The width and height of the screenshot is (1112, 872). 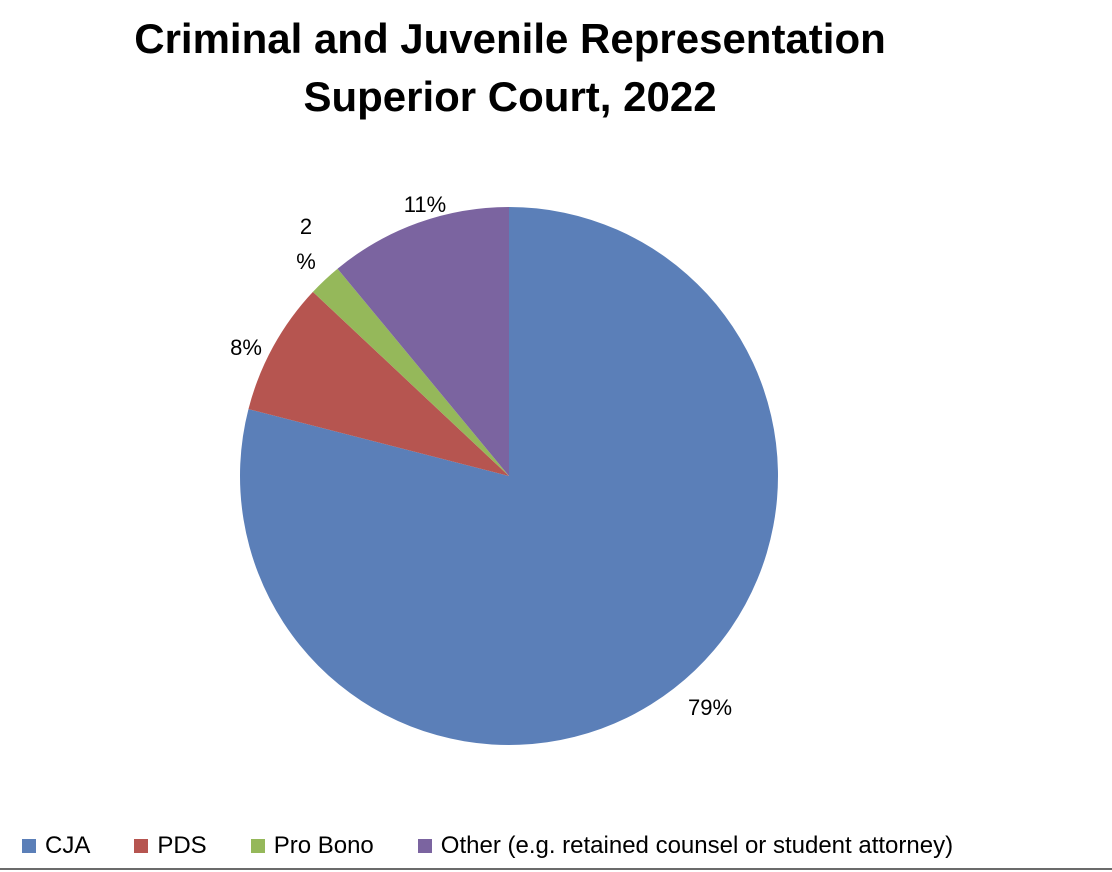 What do you see at coordinates (510, 96) in the screenshot?
I see `chart-title-line-2: Superior Court, 2022` at bounding box center [510, 96].